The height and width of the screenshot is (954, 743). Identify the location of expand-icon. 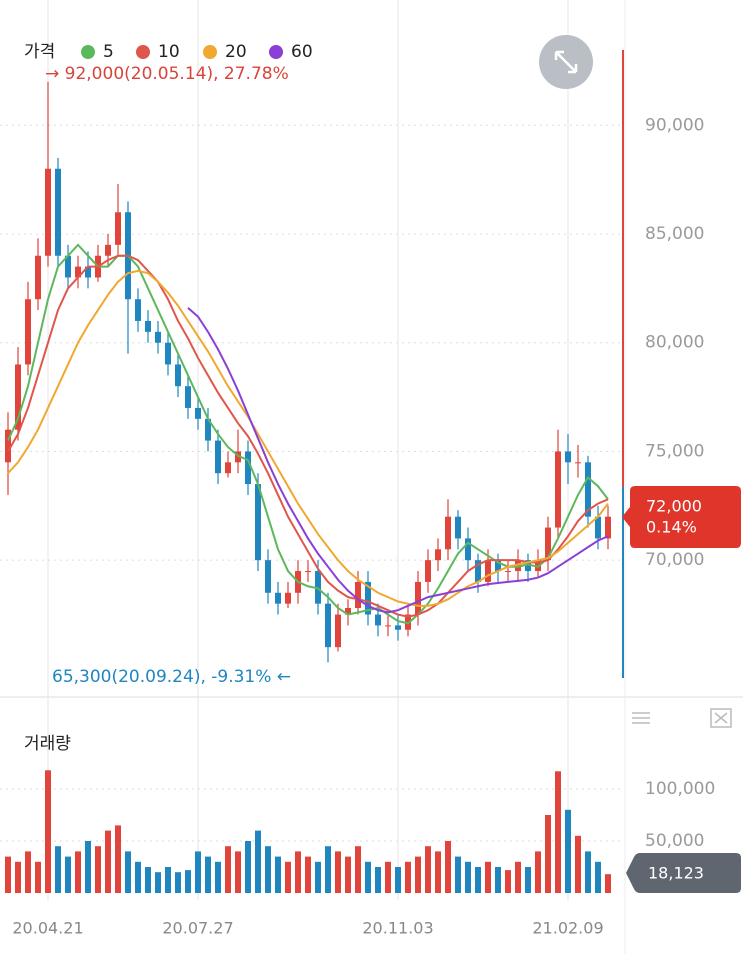
(566, 62).